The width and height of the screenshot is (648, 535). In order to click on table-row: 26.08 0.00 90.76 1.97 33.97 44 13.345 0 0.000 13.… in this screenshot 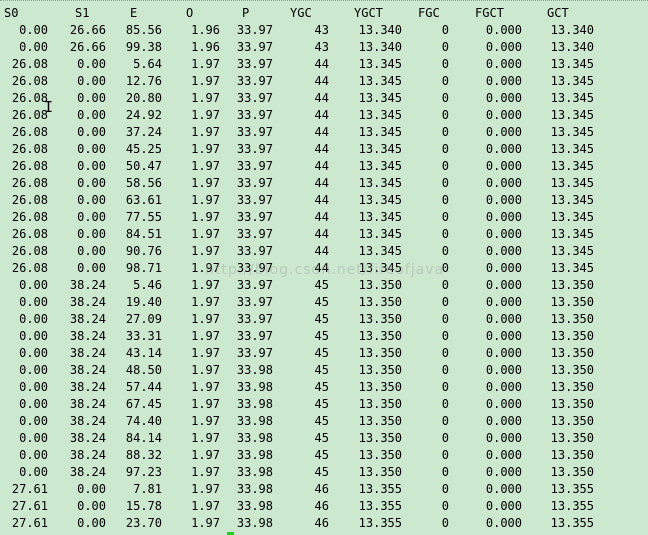, I will do `click(324, 251)`.